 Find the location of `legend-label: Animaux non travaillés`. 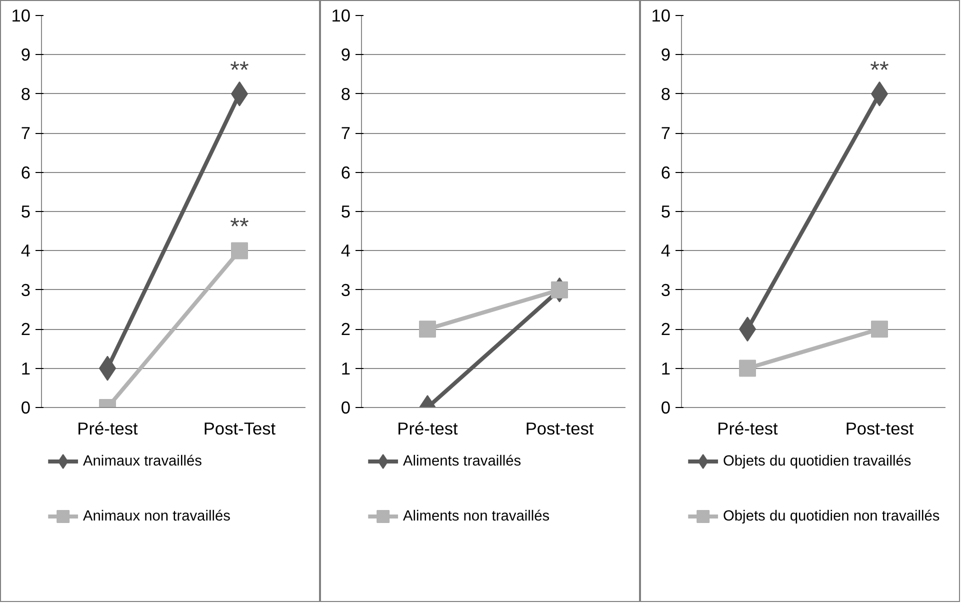

legend-label: Animaux non travaillés is located at coordinates (156, 516).